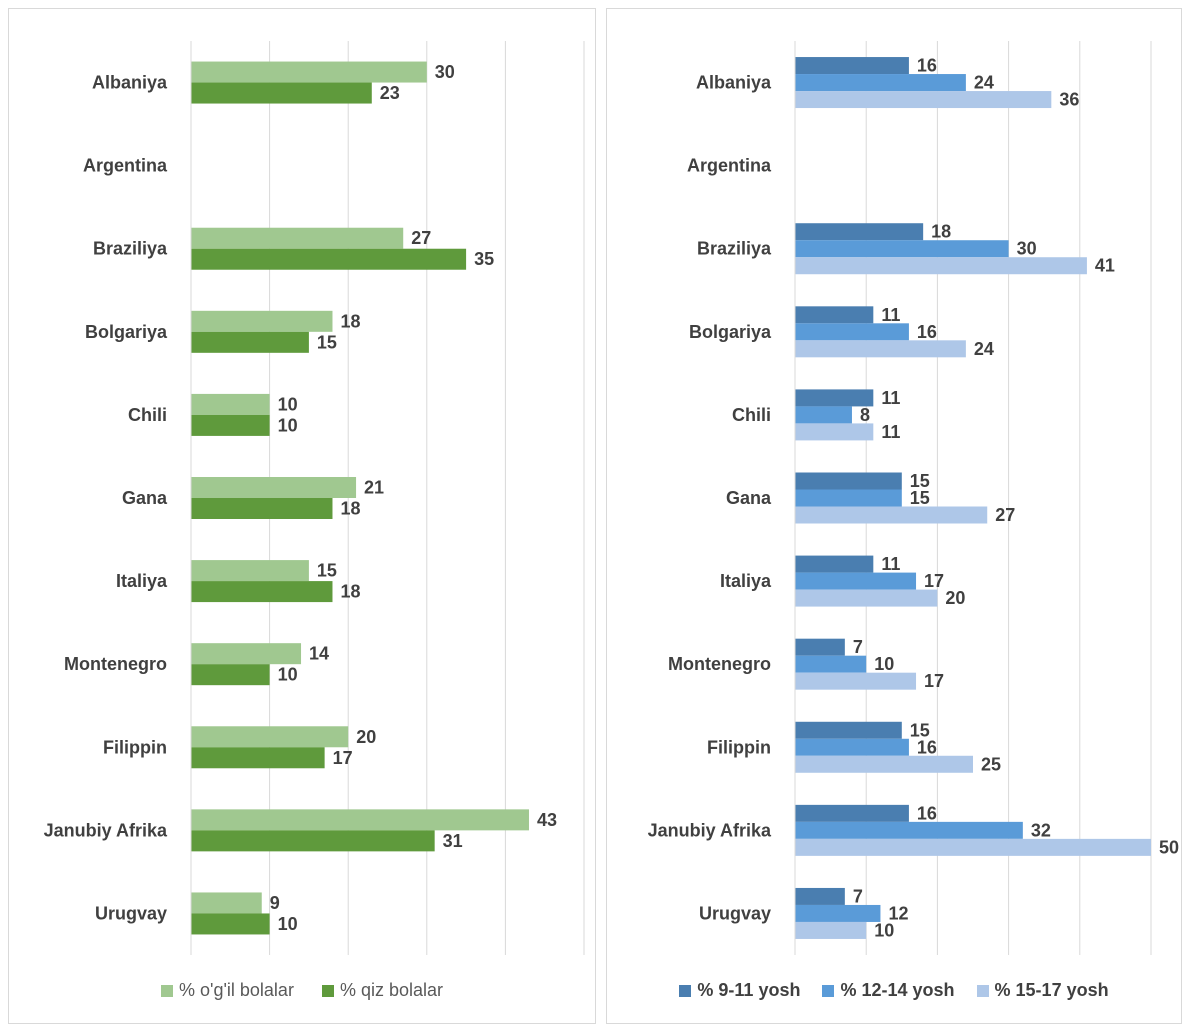  What do you see at coordinates (250, 342) in the screenshot?
I see `bar-bolgariya-qiz-bolalar` at bounding box center [250, 342].